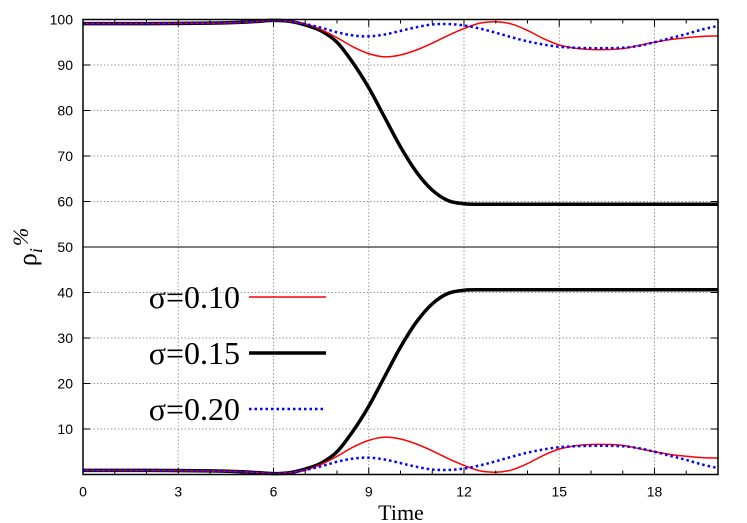 The width and height of the screenshot is (747, 523). Describe the element at coordinates (655, 492) in the screenshot. I see `x-tick-label: 18` at that location.